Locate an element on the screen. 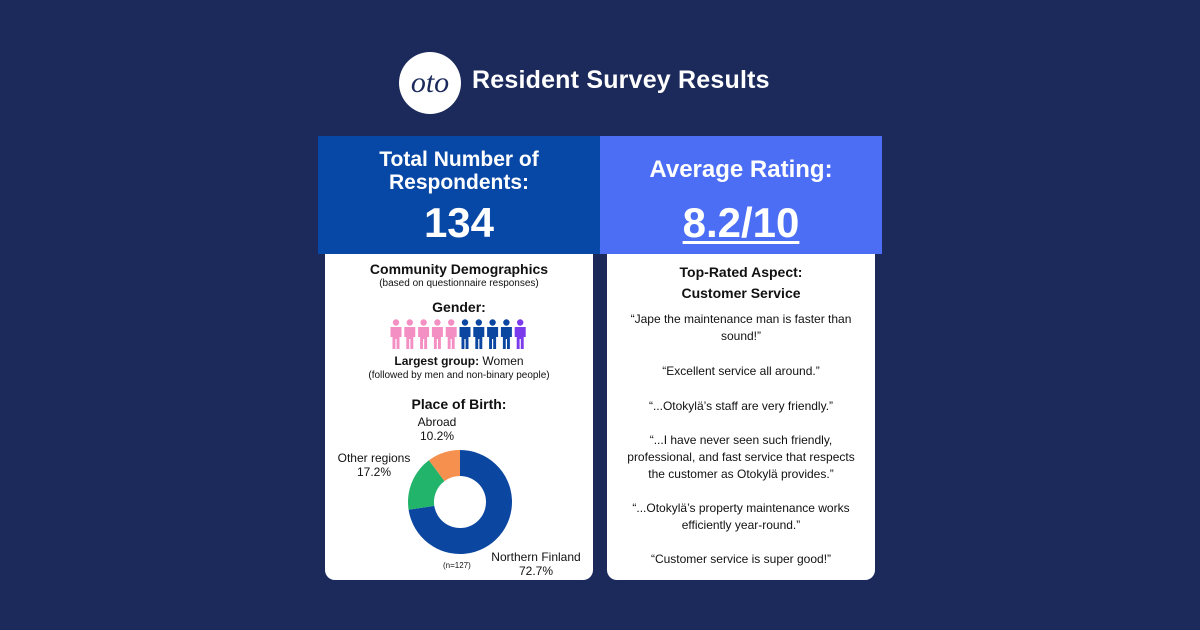 The height and width of the screenshot is (630, 1200). slice-label-abroad: Abroad 10.2% is located at coordinates (437, 429).